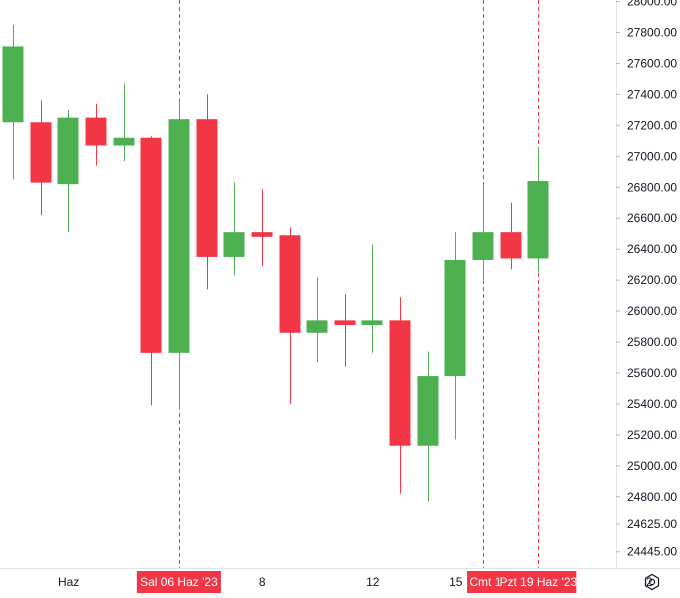 The height and width of the screenshot is (598, 680). I want to click on x-tick-label: 12, so click(373, 582).